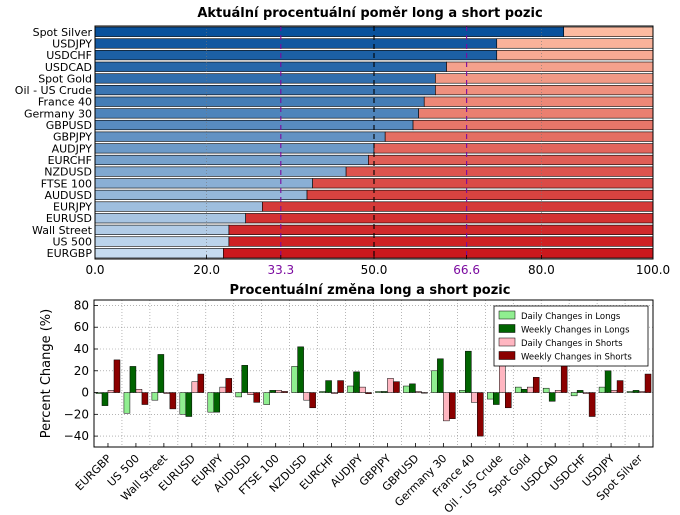 This screenshot has width=680, height=515. Describe the element at coordinates (72, 148) in the screenshot. I see `category-label: AUDJPY` at that location.